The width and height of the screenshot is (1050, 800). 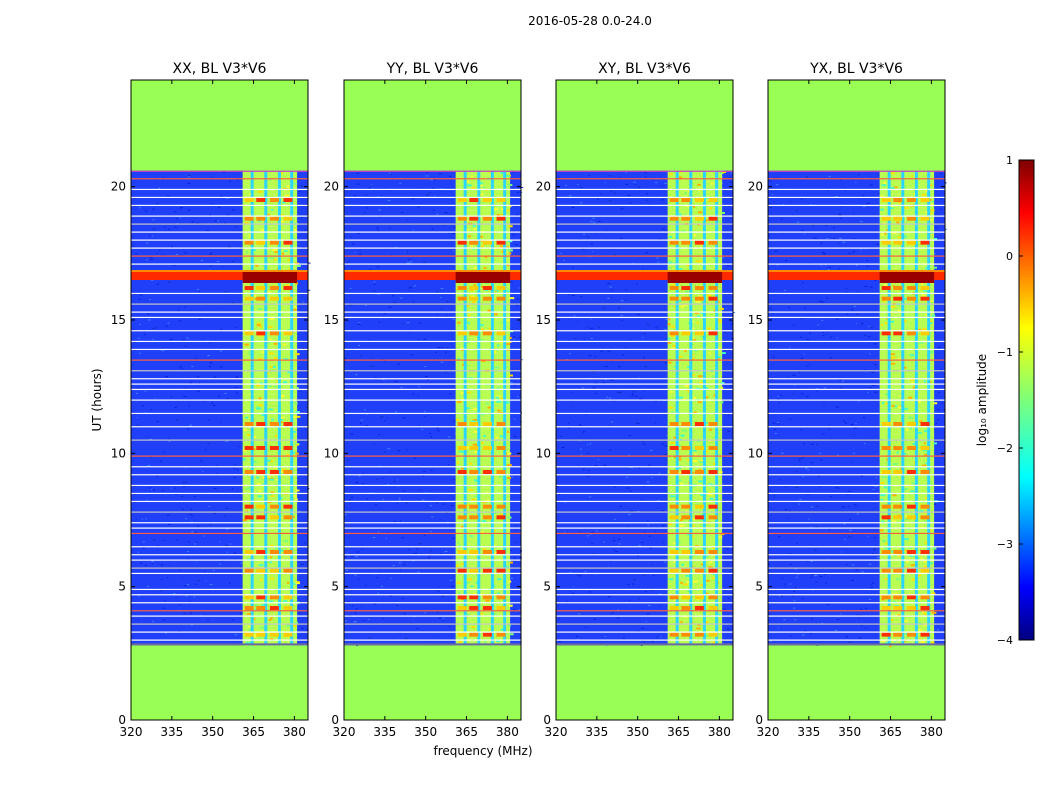 What do you see at coordinates (219, 400) in the screenshot?
I see `panel-frame` at bounding box center [219, 400].